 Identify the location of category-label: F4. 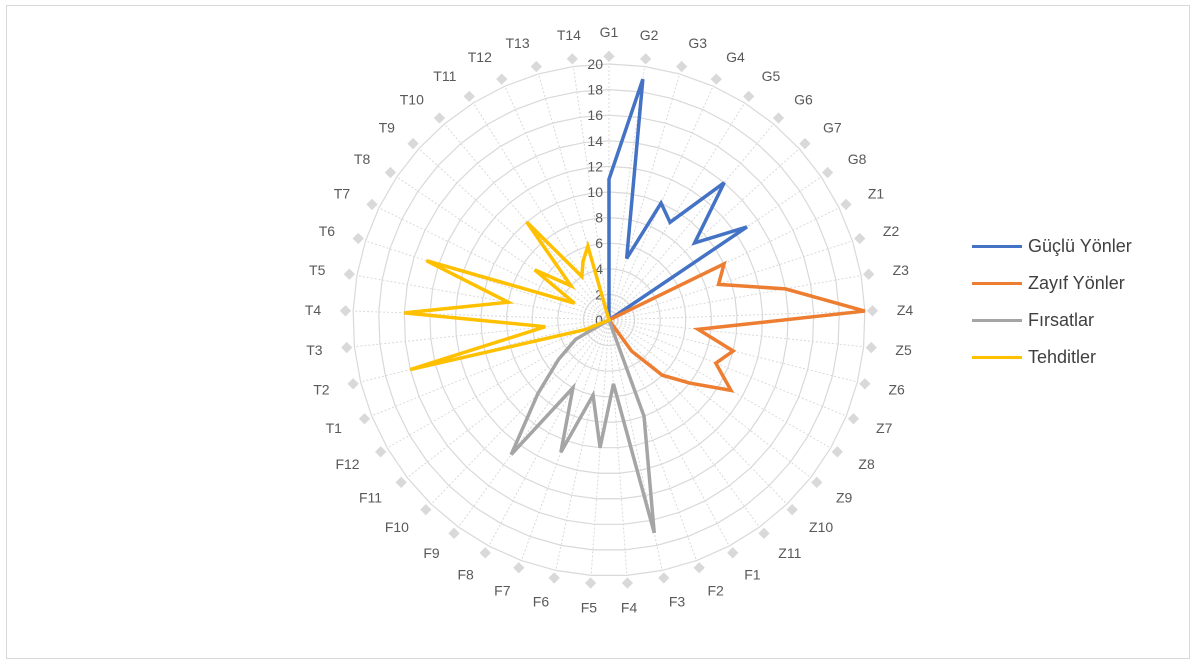
(629, 607).